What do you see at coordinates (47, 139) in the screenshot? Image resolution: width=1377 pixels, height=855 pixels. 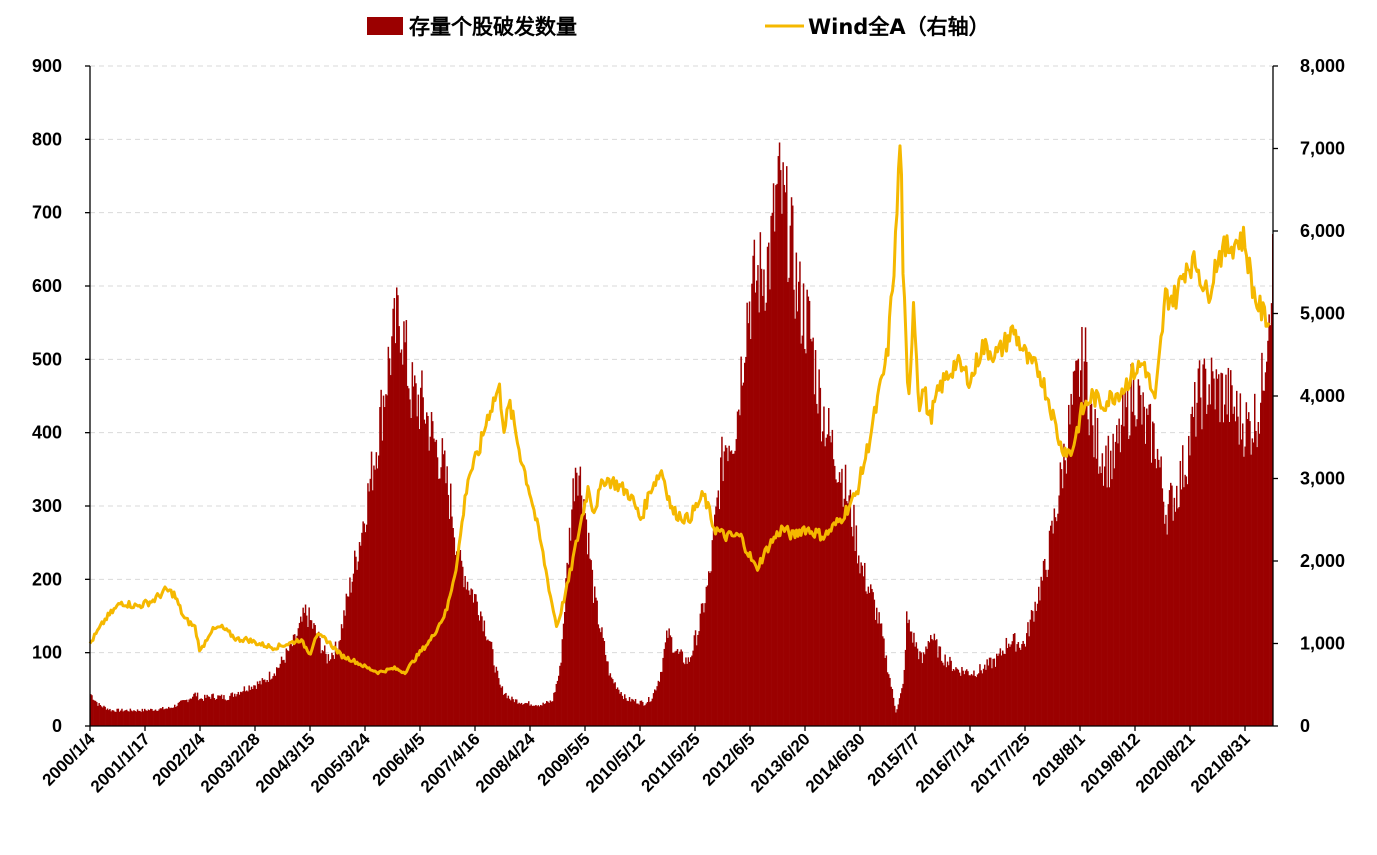 I see `left-tick-label: 800` at bounding box center [47, 139].